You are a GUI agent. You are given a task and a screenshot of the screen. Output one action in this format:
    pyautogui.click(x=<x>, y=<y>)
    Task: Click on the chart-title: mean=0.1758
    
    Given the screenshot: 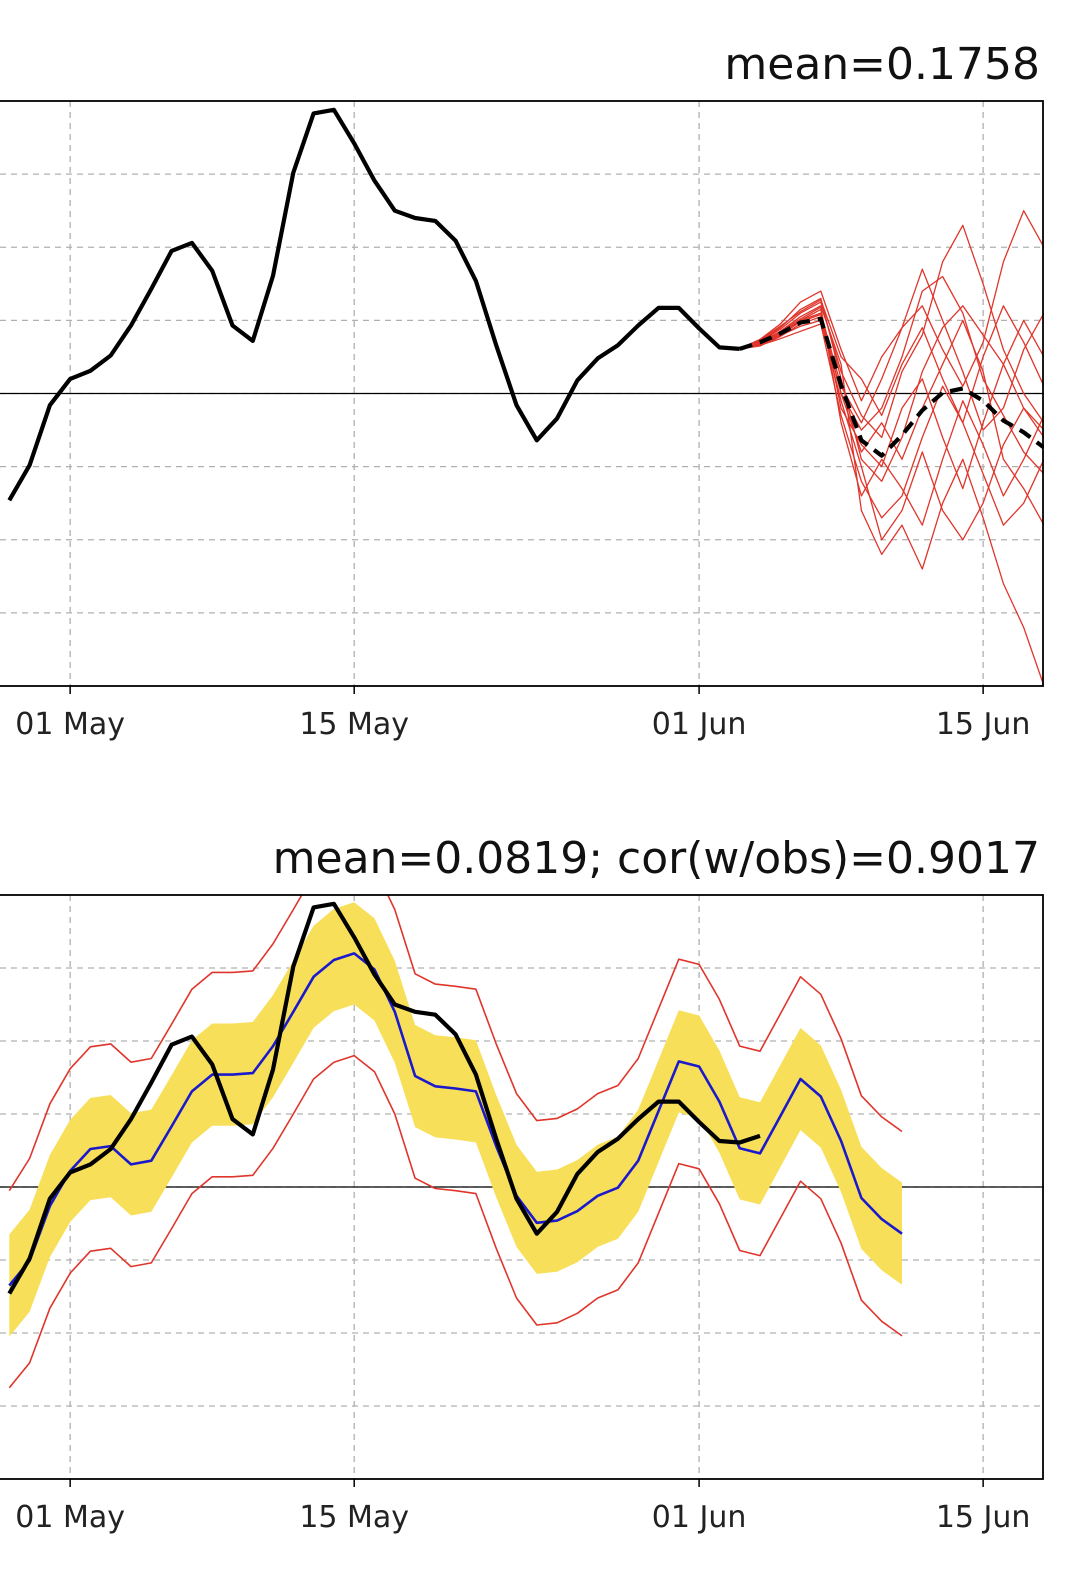 What is the action you would take?
    pyautogui.click(x=882, y=64)
    